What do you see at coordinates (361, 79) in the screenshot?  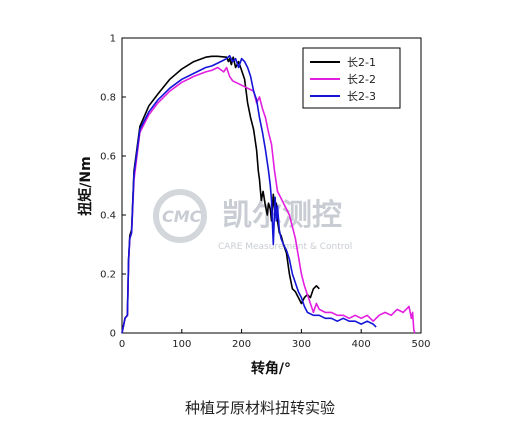 I see `legend-label: 长2-2` at bounding box center [361, 79].